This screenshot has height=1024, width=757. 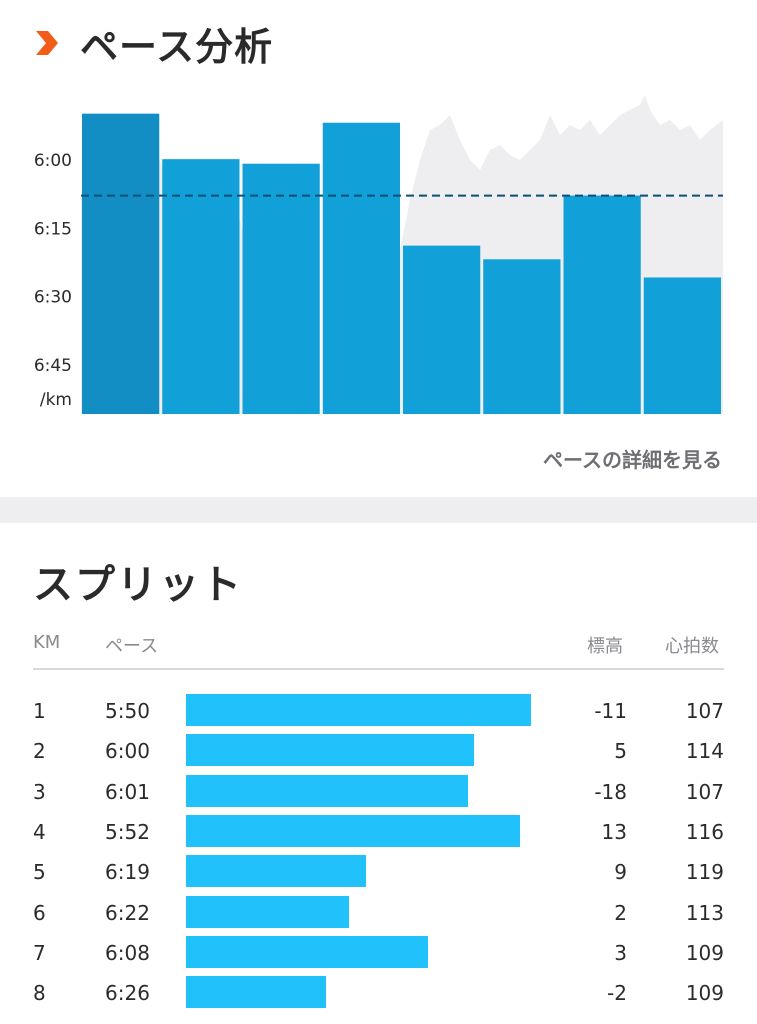 I want to click on split-pace: 6:22, so click(x=127, y=912).